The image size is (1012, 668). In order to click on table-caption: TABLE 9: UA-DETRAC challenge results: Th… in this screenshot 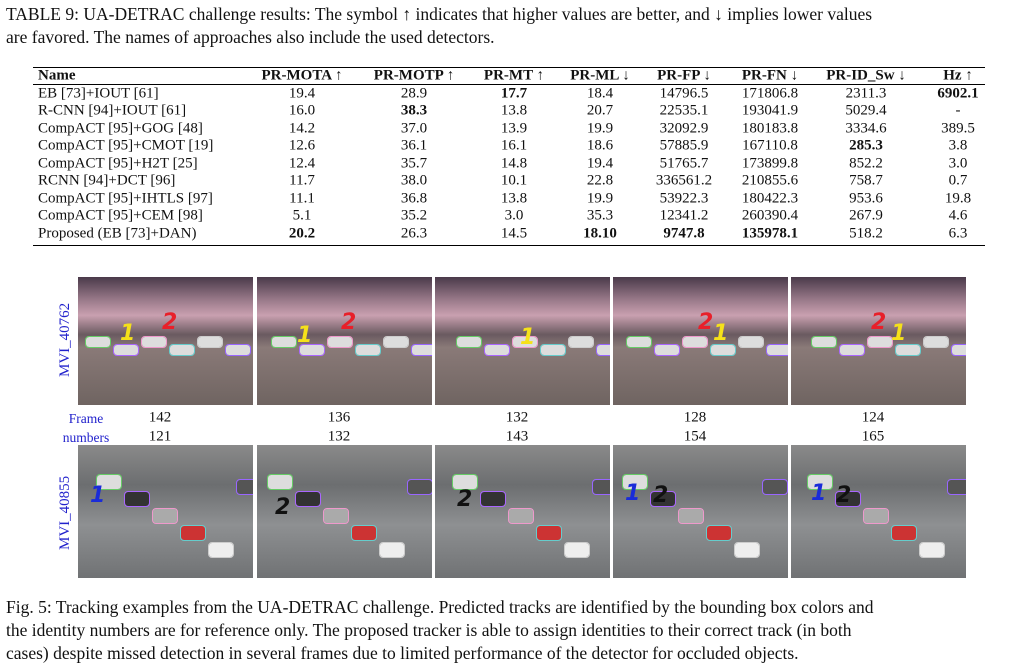, I will do `click(439, 14)`.